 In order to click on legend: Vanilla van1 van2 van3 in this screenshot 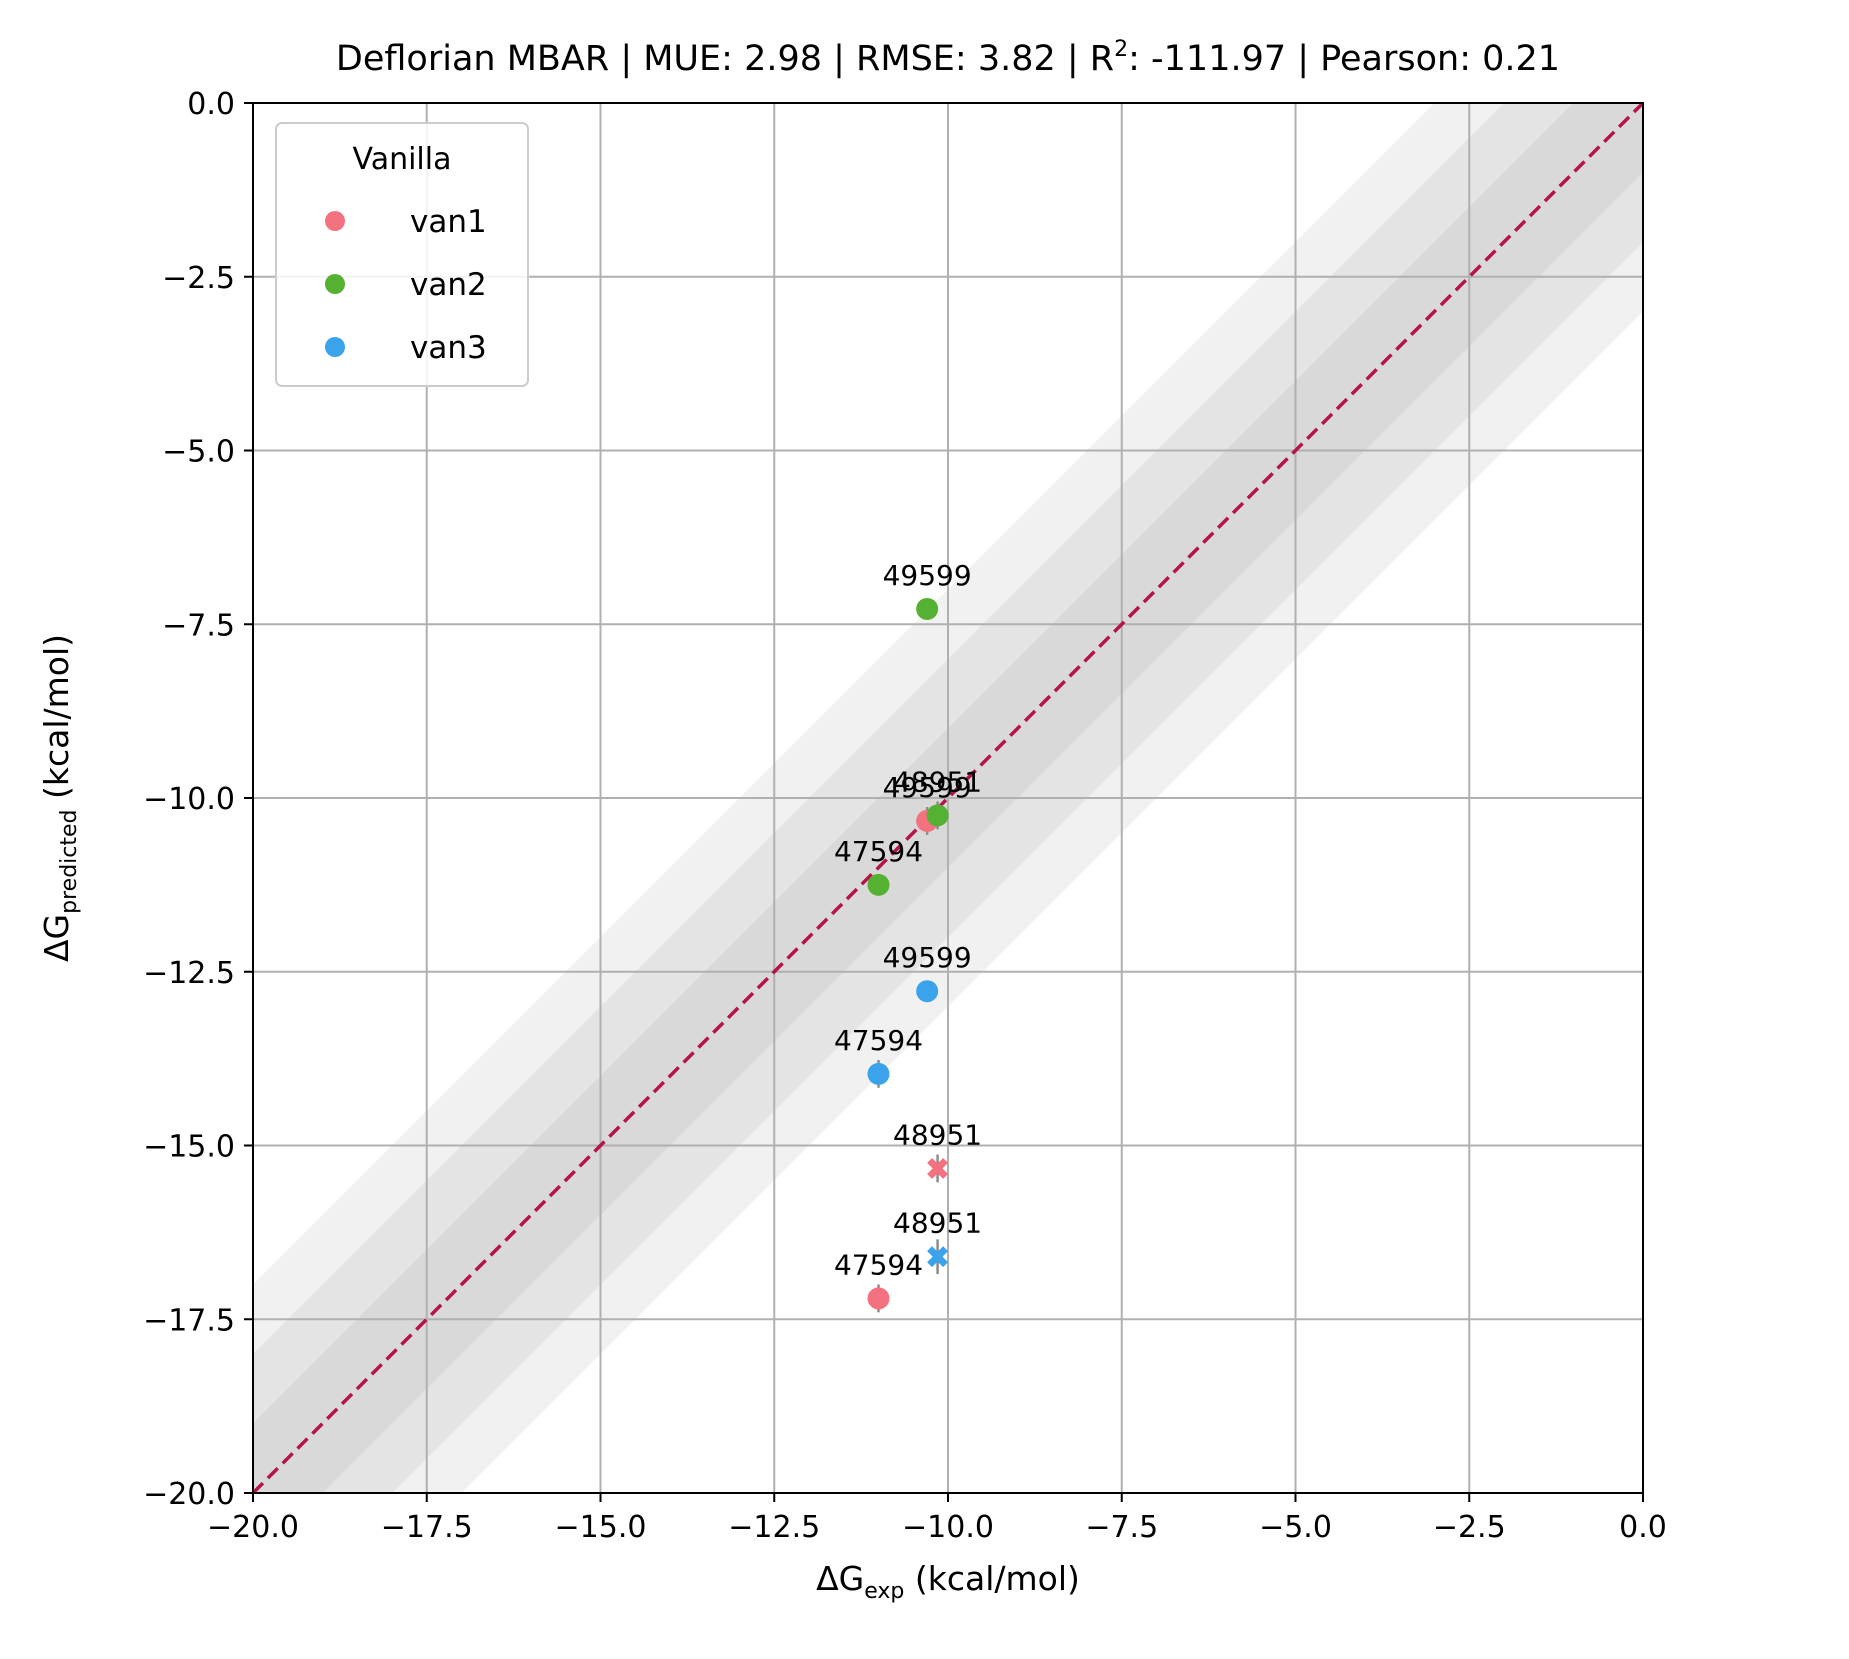, I will do `click(402, 254)`.